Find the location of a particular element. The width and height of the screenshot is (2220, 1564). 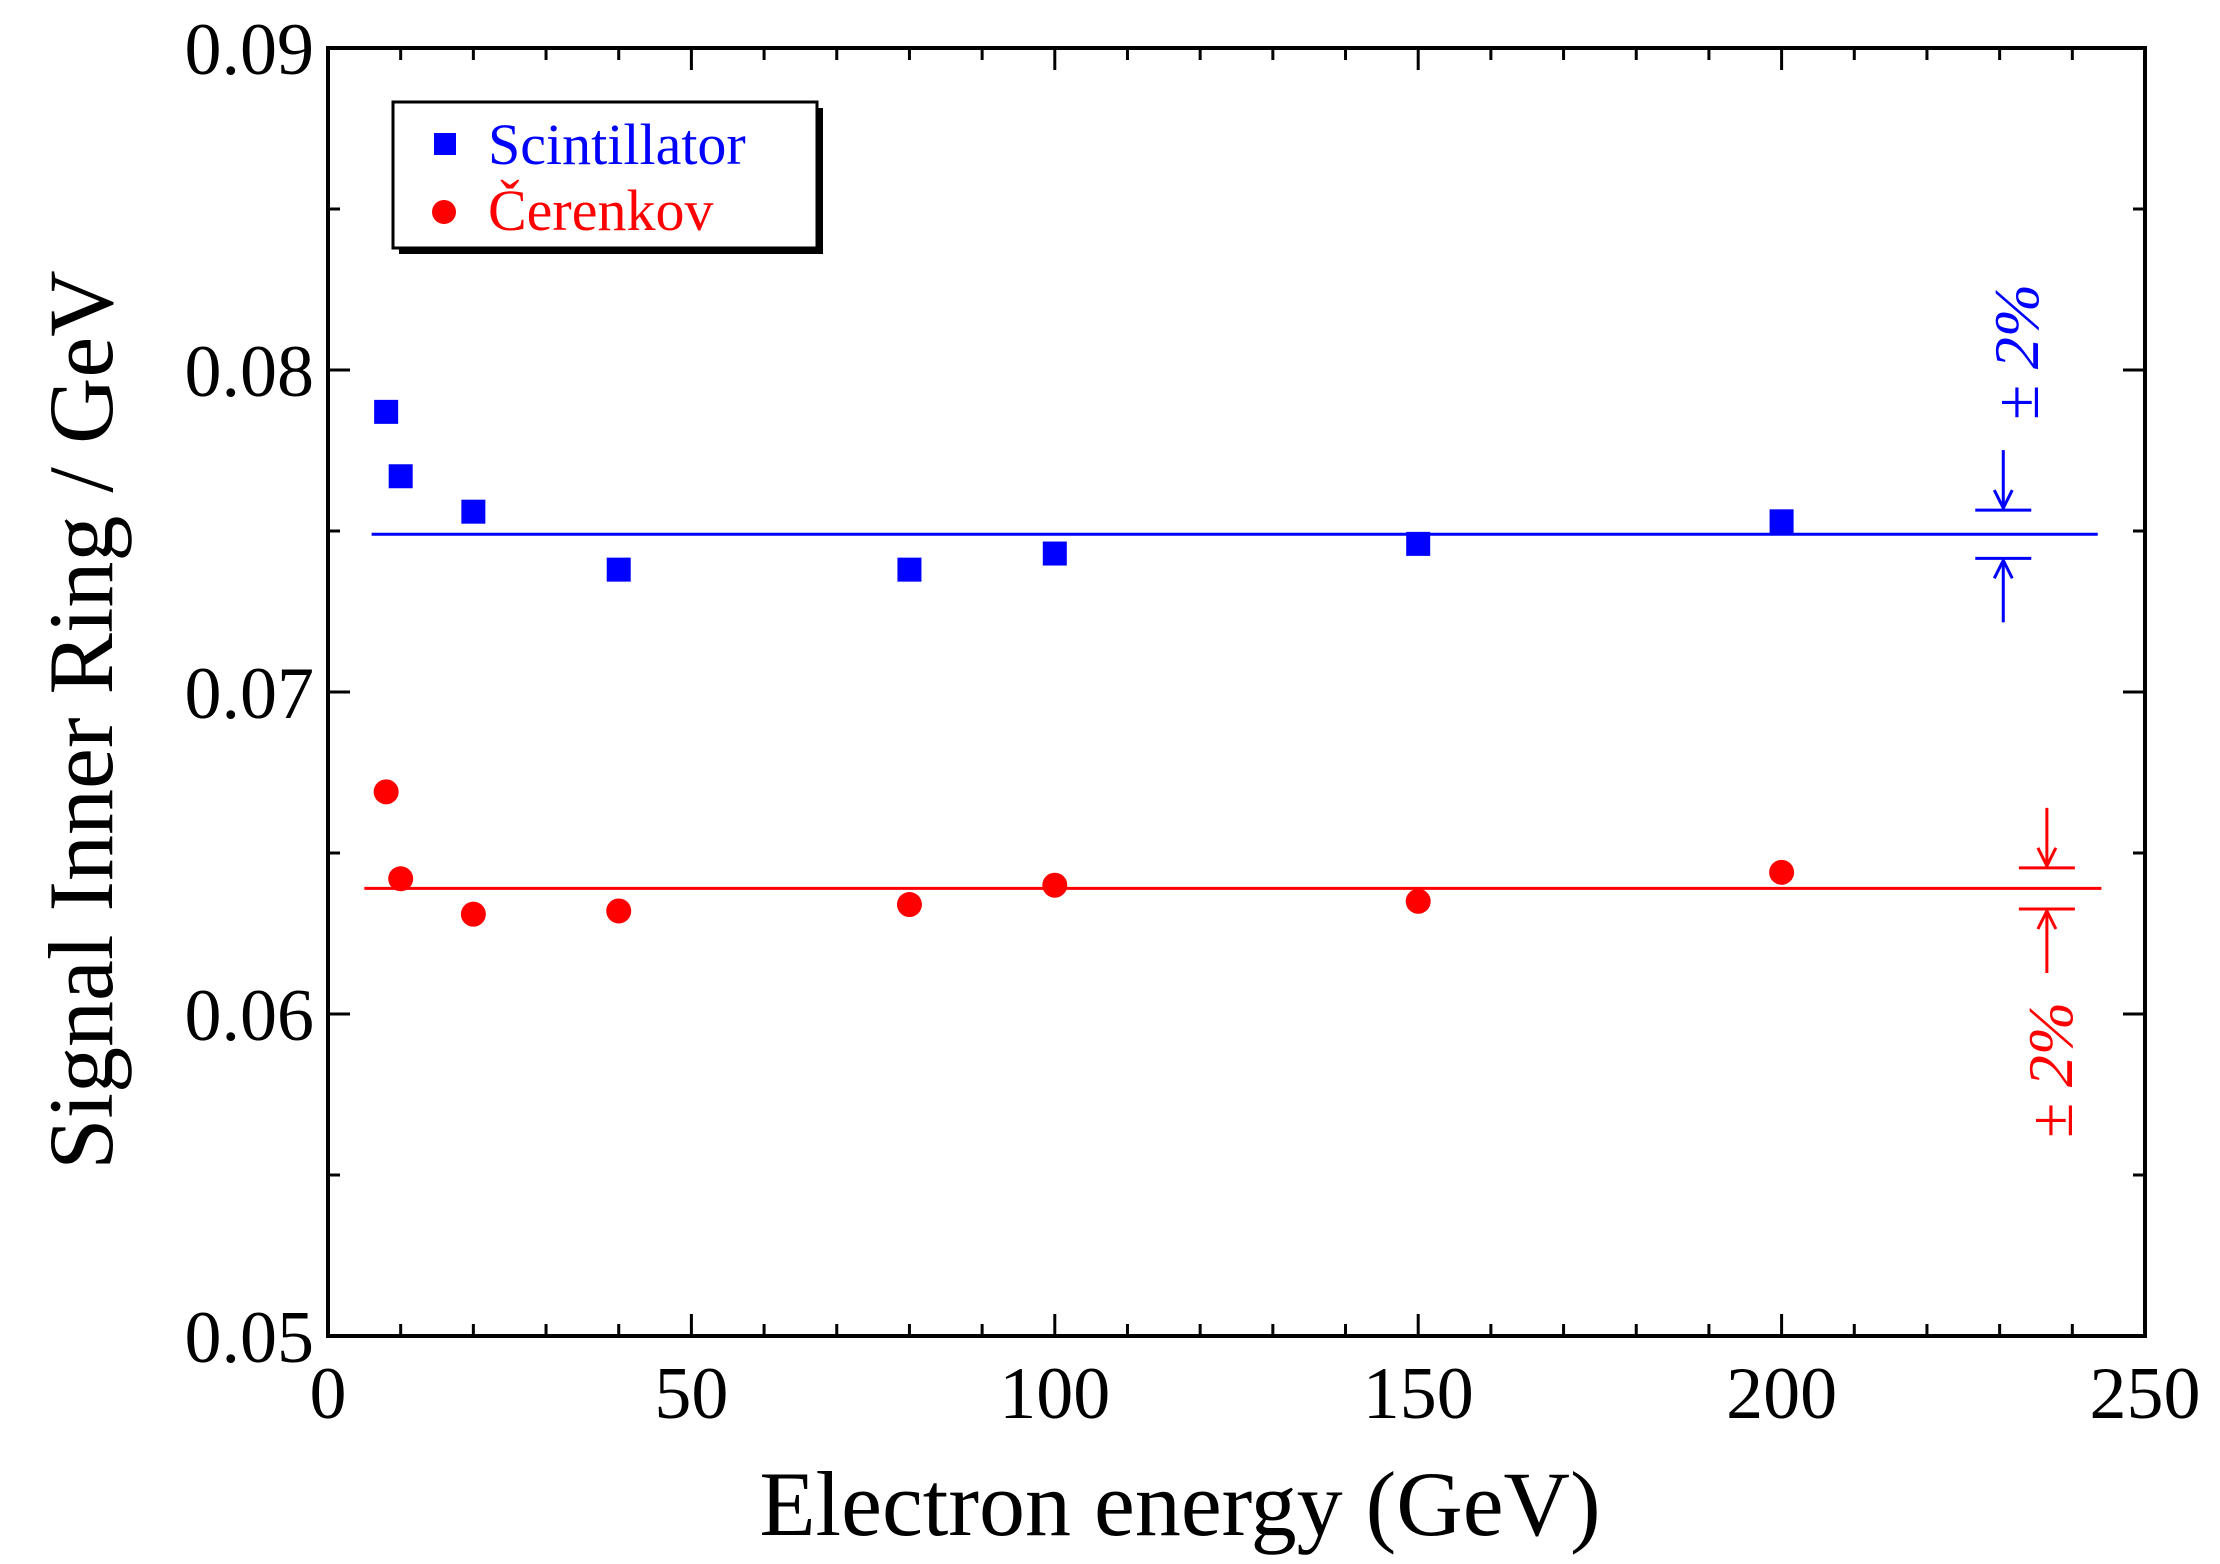

x-tick-label: 200 is located at coordinates (1781, 1394).